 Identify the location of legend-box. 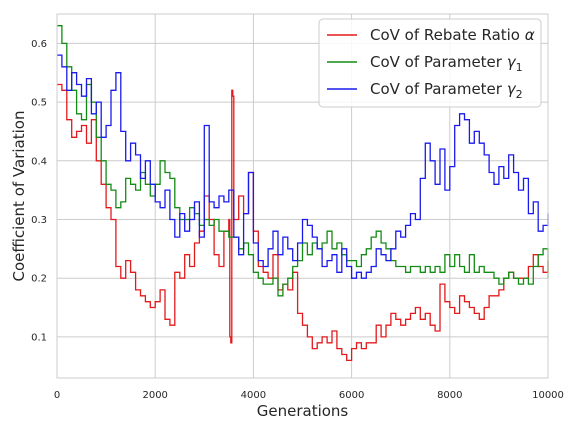
(430, 63).